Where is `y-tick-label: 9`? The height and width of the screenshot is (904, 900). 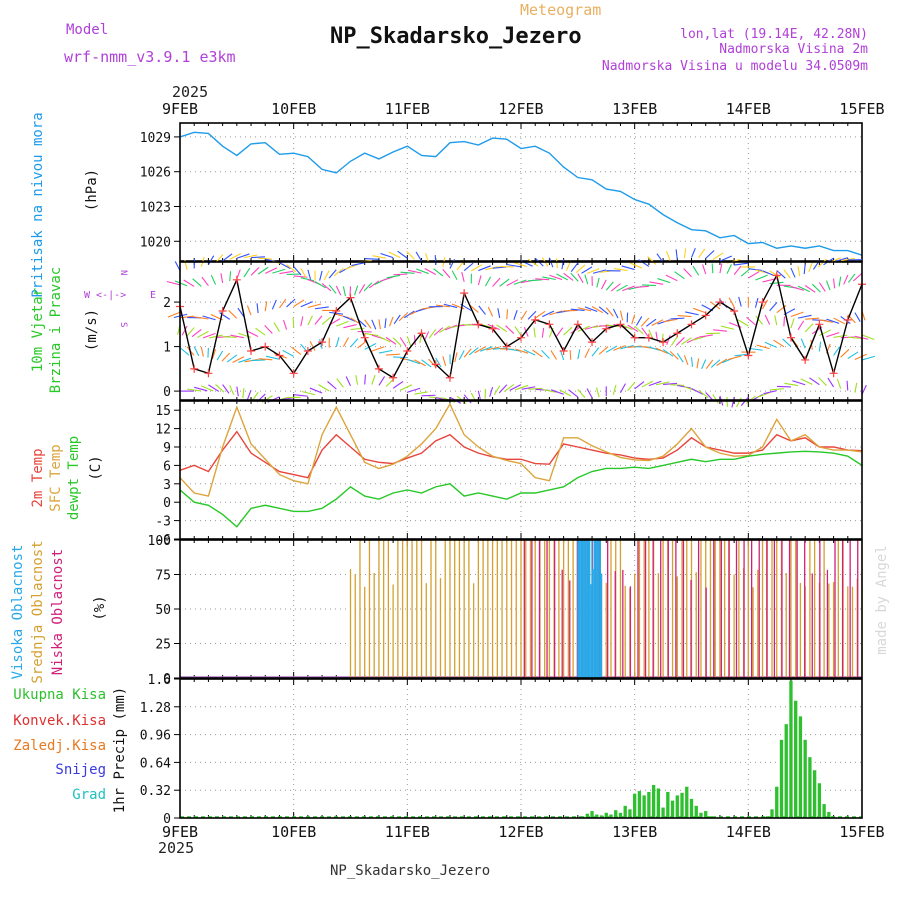
y-tick-label: 9 is located at coordinates (167, 448).